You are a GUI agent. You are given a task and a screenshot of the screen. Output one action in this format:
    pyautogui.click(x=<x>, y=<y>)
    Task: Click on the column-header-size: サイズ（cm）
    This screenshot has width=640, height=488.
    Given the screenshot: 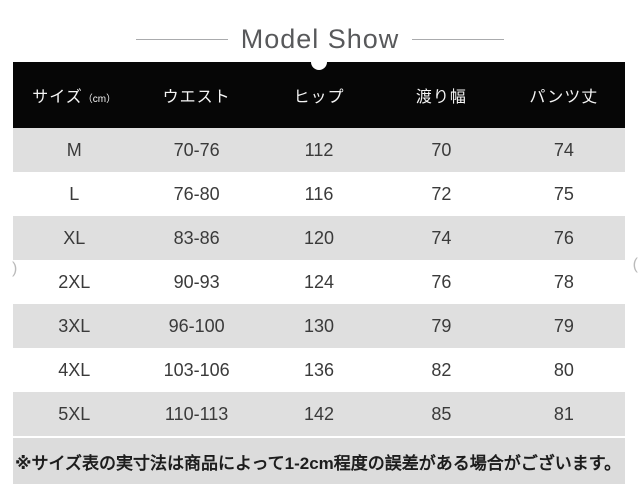 What is the action you would take?
    pyautogui.click(x=74, y=95)
    